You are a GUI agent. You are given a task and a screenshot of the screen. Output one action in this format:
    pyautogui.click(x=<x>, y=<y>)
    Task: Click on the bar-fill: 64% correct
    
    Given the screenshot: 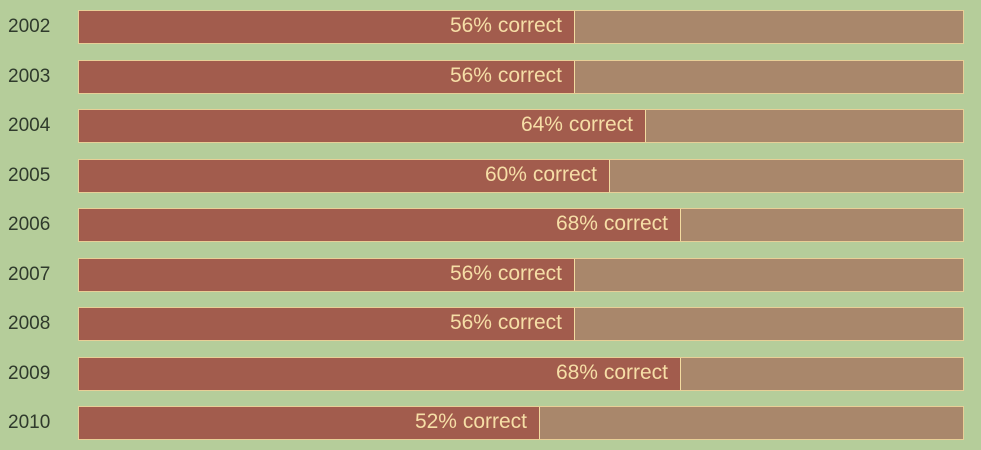 What is the action you would take?
    pyautogui.click(x=362, y=126)
    